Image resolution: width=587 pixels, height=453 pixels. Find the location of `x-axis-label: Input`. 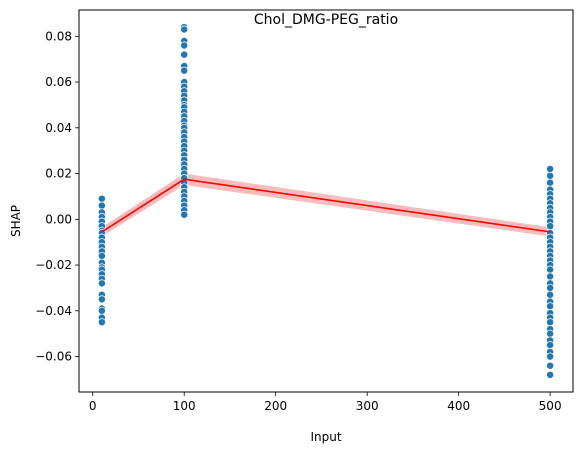

x-axis-label: Input is located at coordinates (325, 437).